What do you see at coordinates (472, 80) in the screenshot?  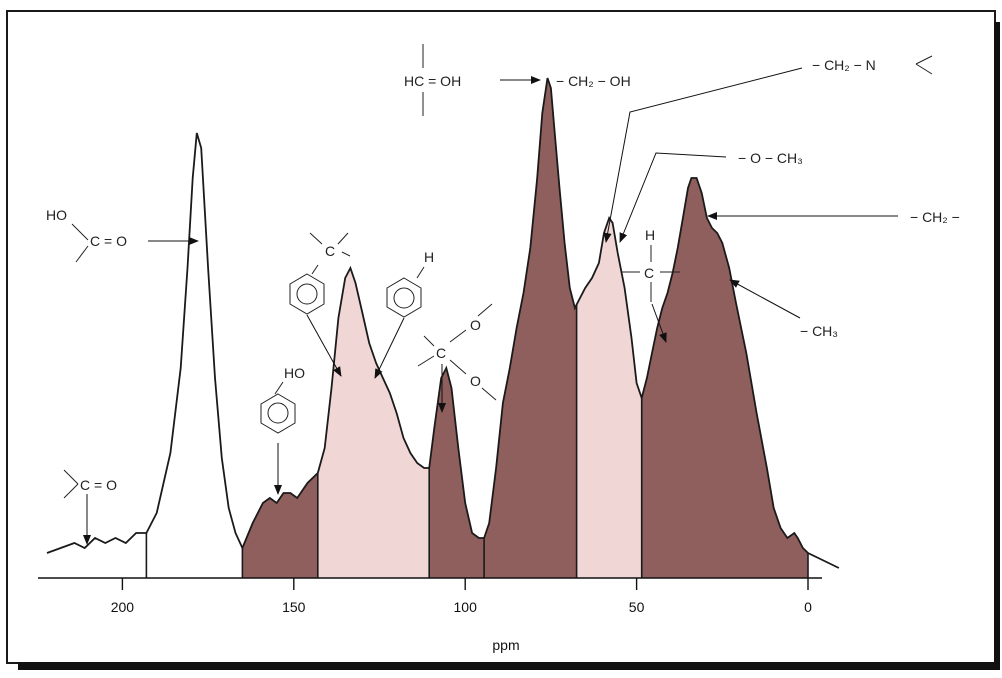 I see `hcoh-group: HC = OH` at bounding box center [472, 80].